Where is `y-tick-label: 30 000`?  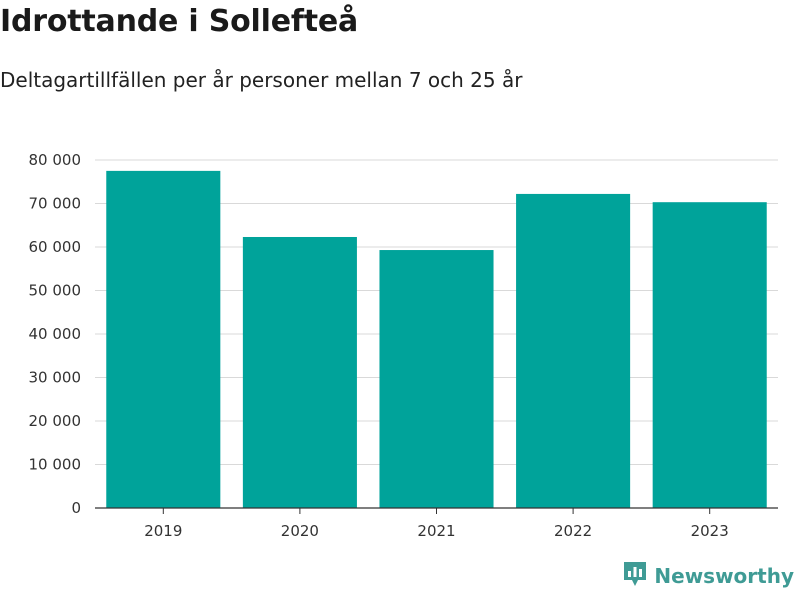 y-tick-label: 30 000 is located at coordinates (55, 378).